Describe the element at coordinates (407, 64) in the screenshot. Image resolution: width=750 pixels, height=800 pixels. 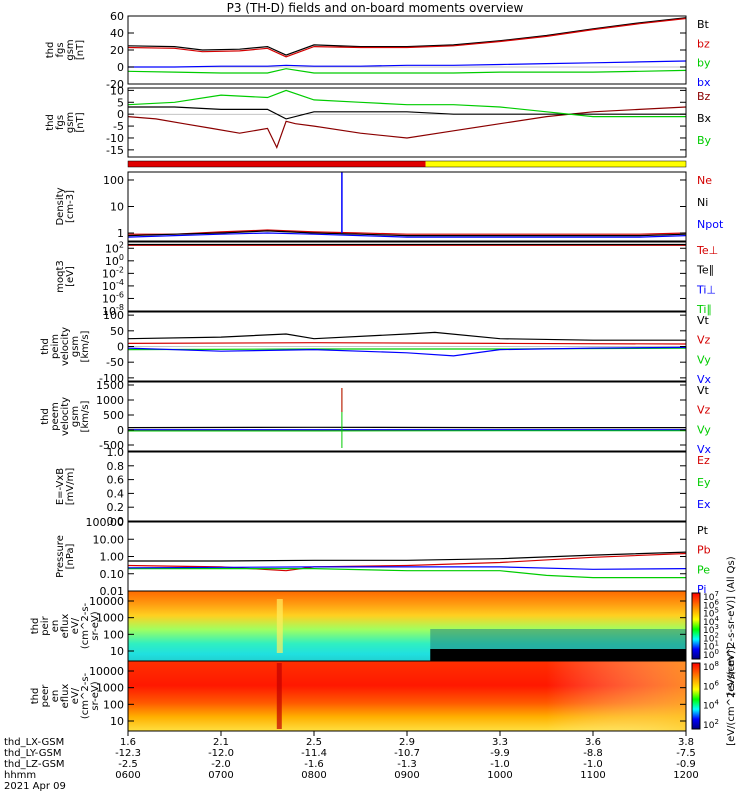
I see `fgs-gsm-series-bx` at that location.